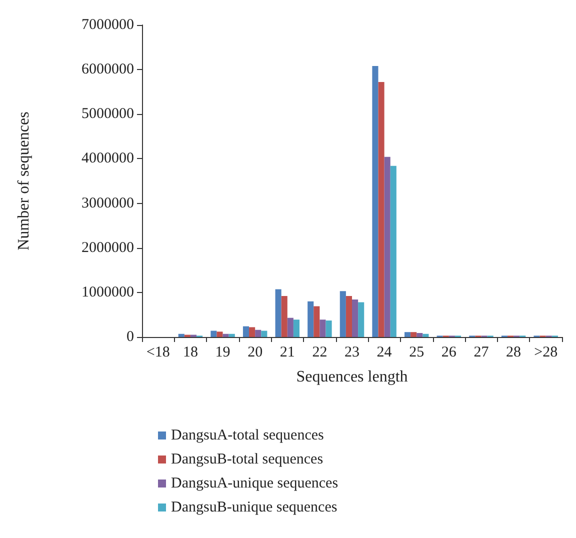 The width and height of the screenshot is (576, 538). I want to click on x-tick-label: <18, so click(158, 352).